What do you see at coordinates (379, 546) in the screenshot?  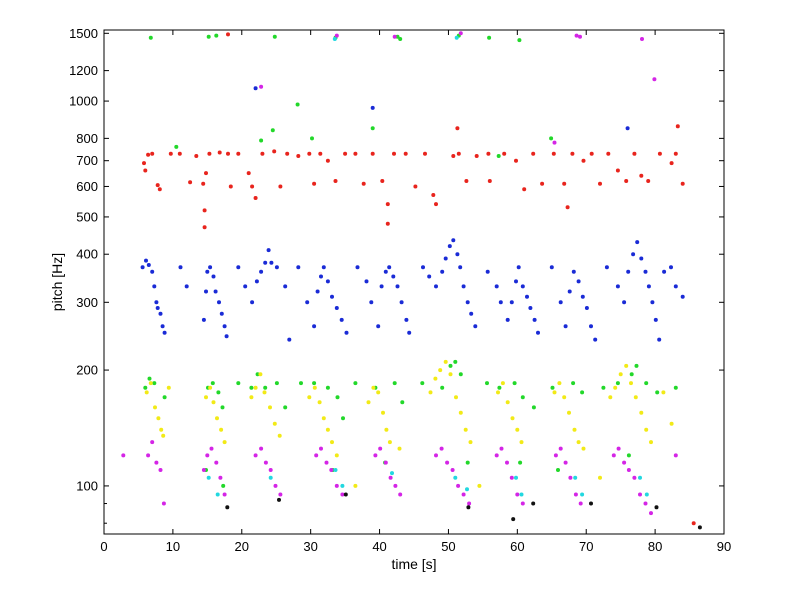 I see `x-tick-label: 40` at bounding box center [379, 546].